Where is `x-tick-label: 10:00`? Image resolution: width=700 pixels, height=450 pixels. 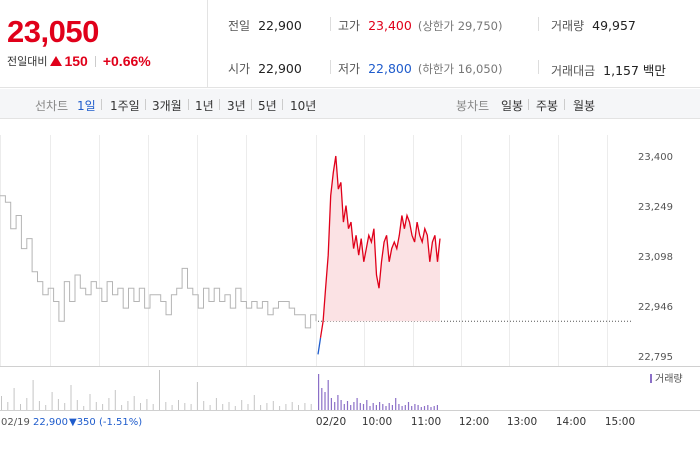
x-tick-label: 10:00 is located at coordinates (377, 422).